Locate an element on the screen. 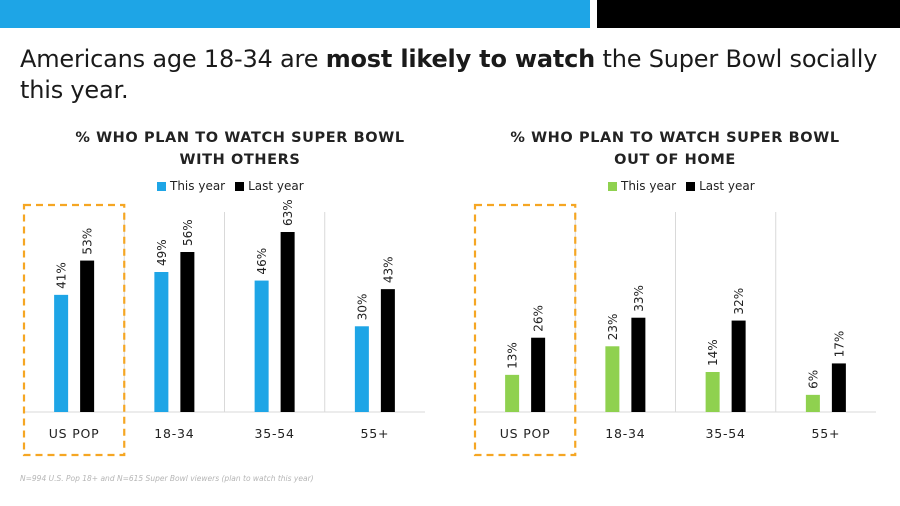  headline-emphasis: most likely to watch is located at coordinates (460, 59).